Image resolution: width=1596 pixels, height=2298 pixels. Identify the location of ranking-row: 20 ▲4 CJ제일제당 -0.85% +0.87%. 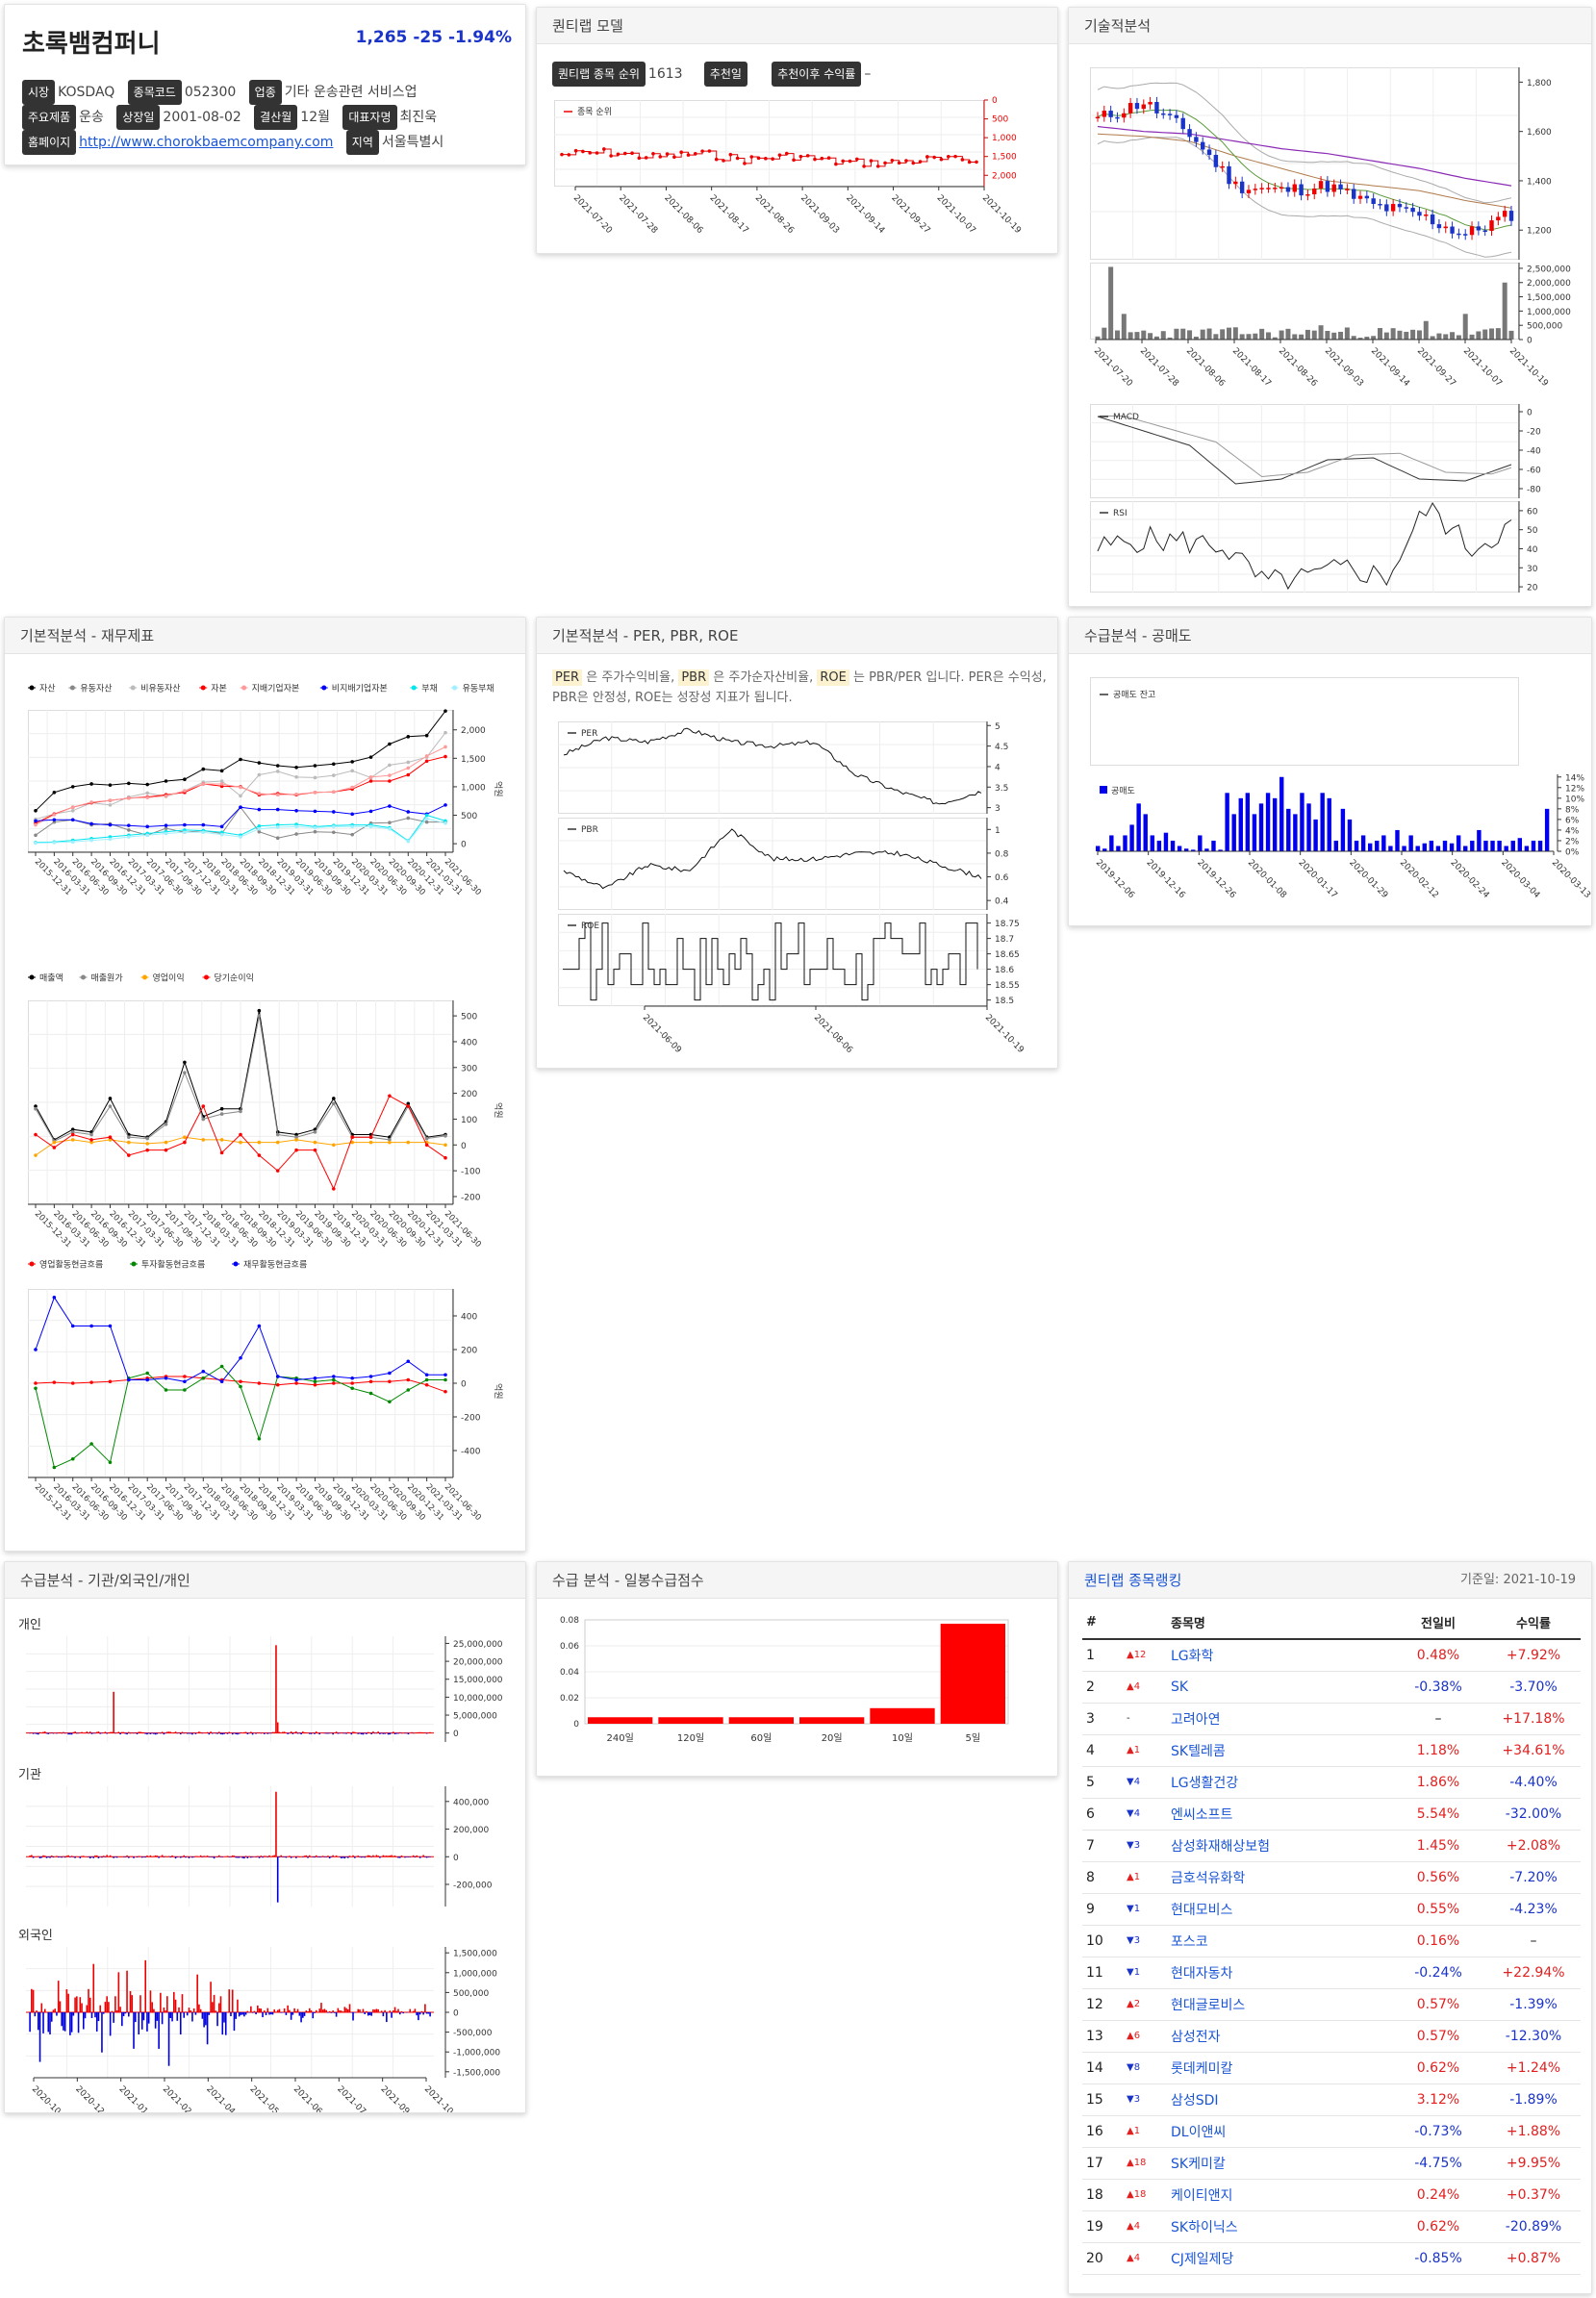
(1331, 2258).